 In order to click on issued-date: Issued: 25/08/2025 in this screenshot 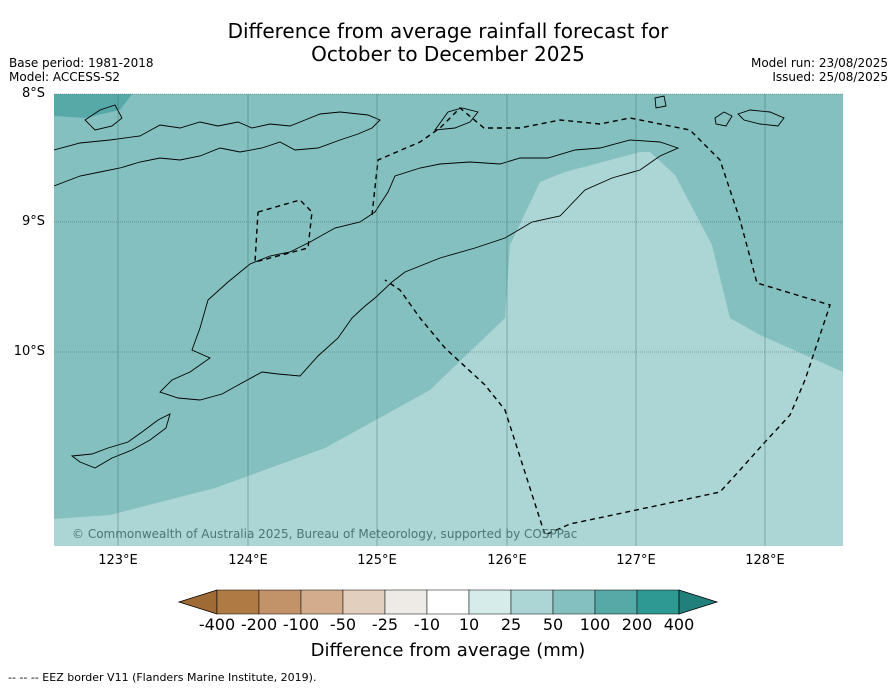, I will do `click(830, 77)`.